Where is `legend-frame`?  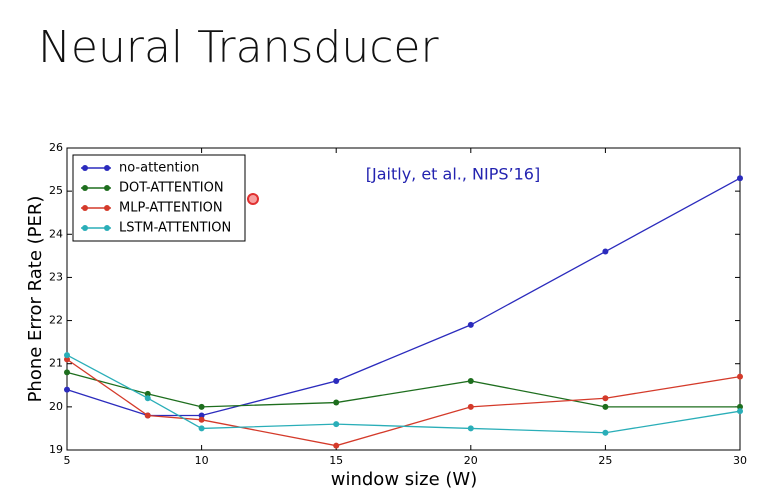 legend-frame is located at coordinates (159, 198).